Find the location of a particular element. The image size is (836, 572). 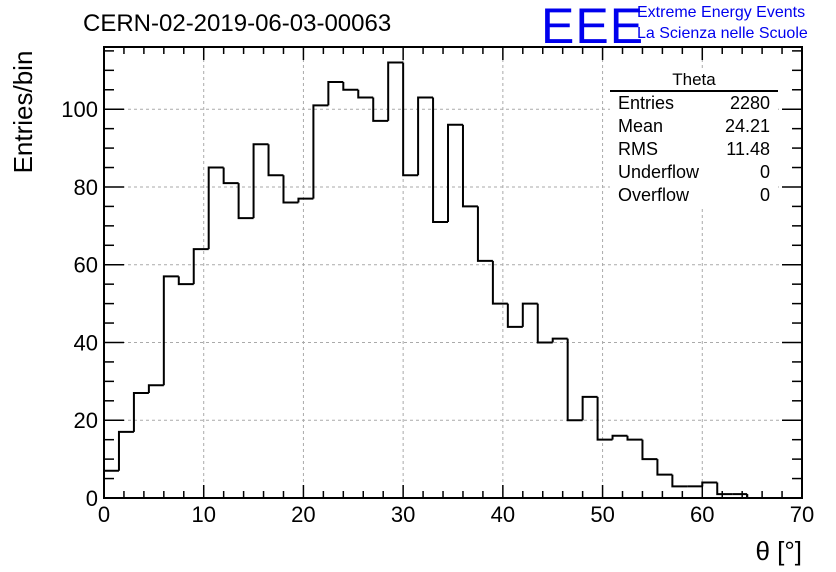

stats-row-overflow: Overflow 0 is located at coordinates (694, 195).